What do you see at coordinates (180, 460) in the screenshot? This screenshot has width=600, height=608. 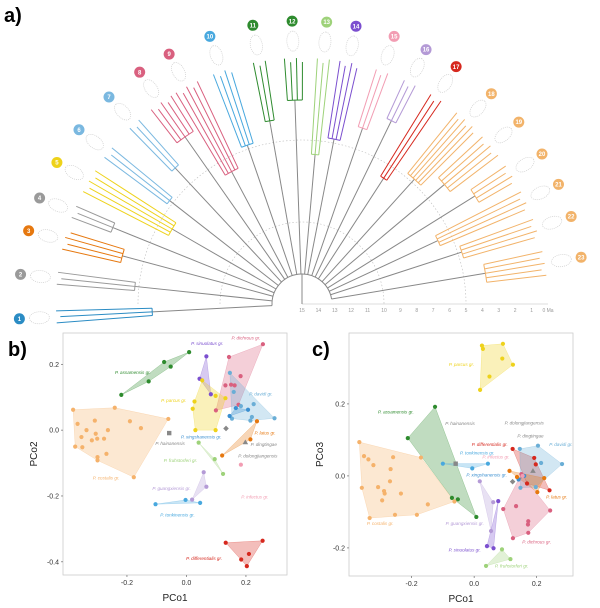 I see `group-label-fruhstorferi: P. fruhstorferi gr.` at bounding box center [180, 460].